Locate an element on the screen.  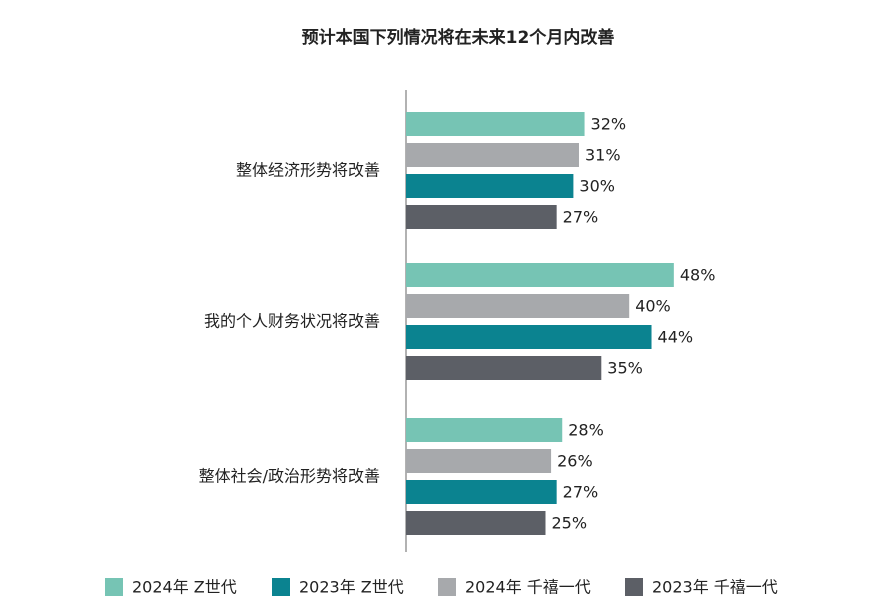
value-label: 32% is located at coordinates (609, 124).